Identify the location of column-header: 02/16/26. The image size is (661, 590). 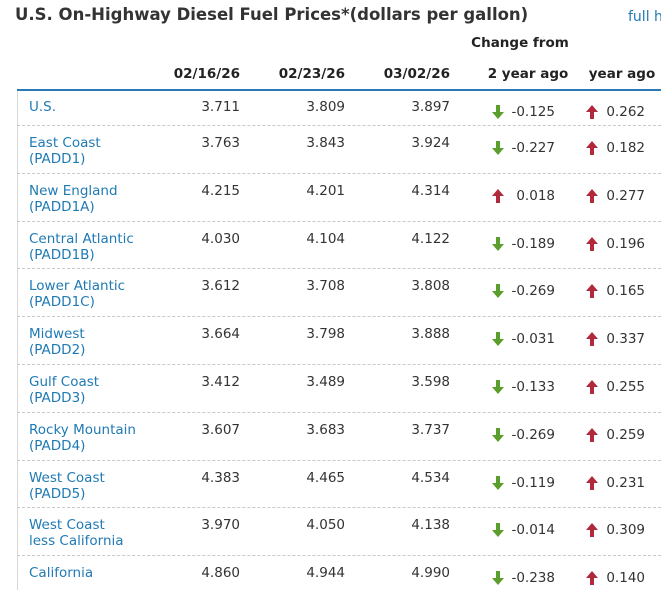
(206, 74).